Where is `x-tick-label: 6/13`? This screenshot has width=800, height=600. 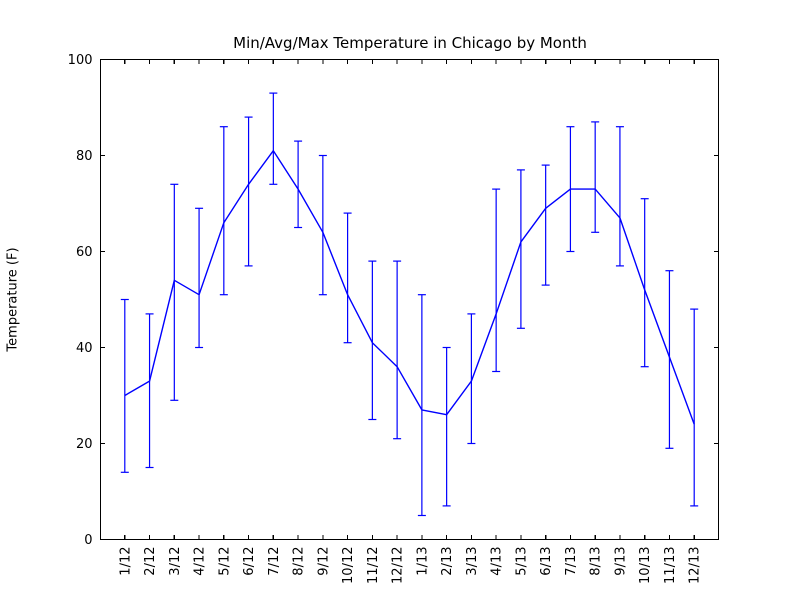
x-tick-label: 6/13 is located at coordinates (546, 561).